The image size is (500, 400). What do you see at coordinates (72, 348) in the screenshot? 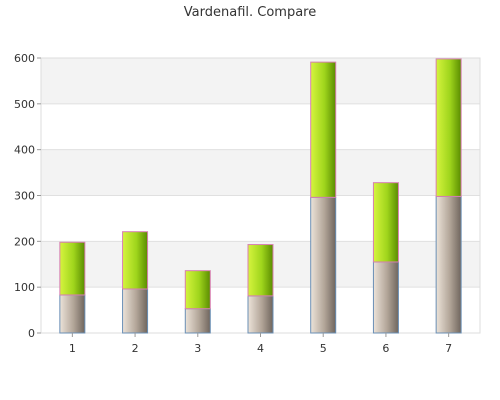
I see `x-tick-label: 1` at bounding box center [72, 348].